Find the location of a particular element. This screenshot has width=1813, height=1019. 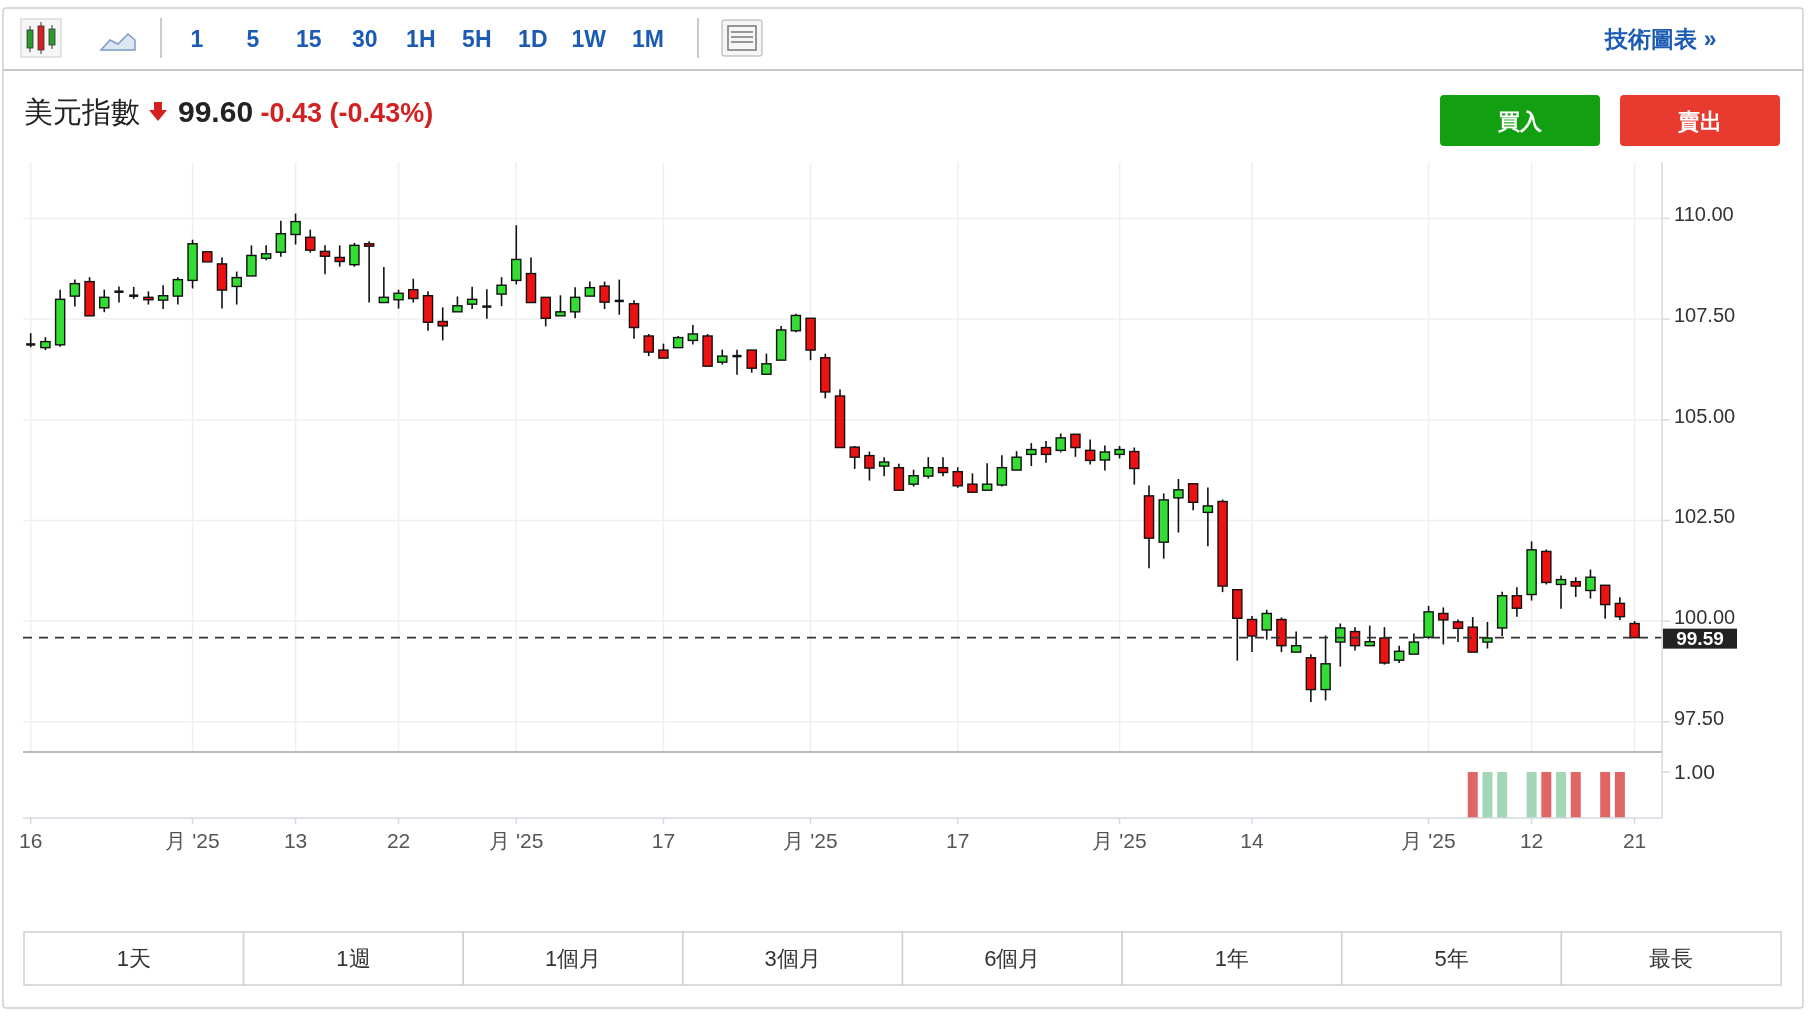

text: 6個月 is located at coordinates (1012, 958).